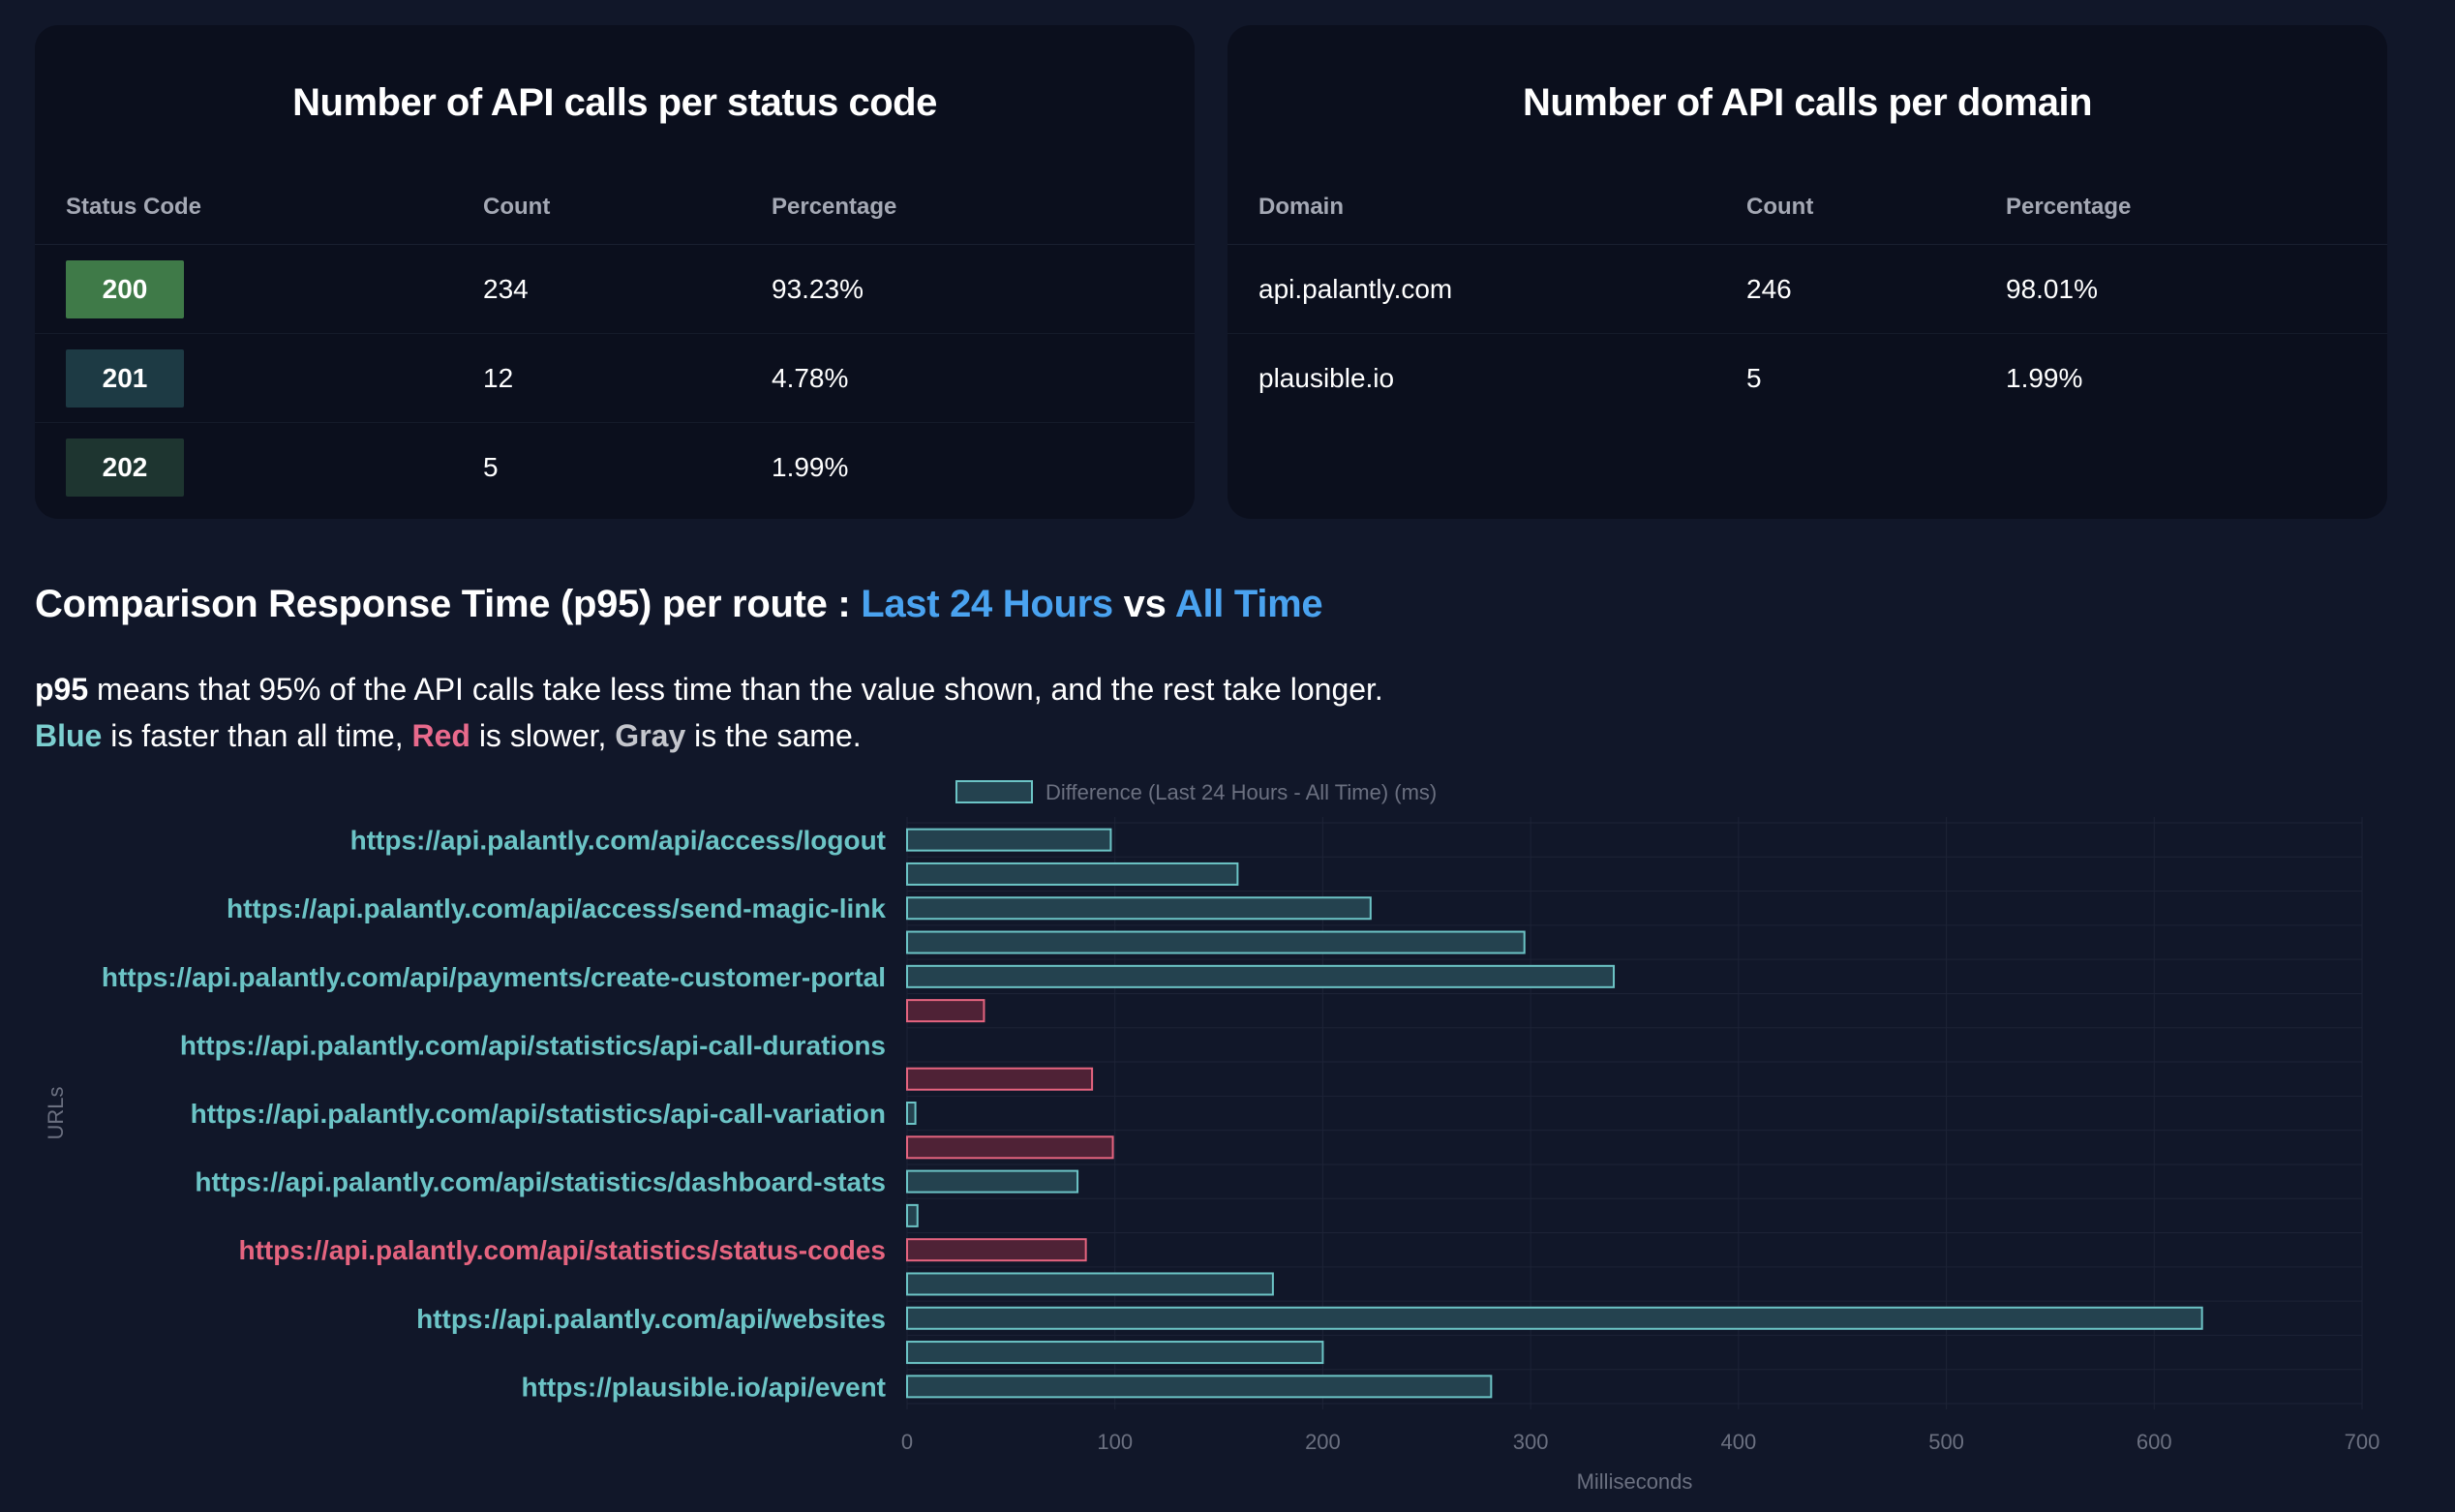 The image size is (2455, 1512). Describe the element at coordinates (2196, 289) in the screenshot. I see `percentage-cell: 98.01%` at that location.